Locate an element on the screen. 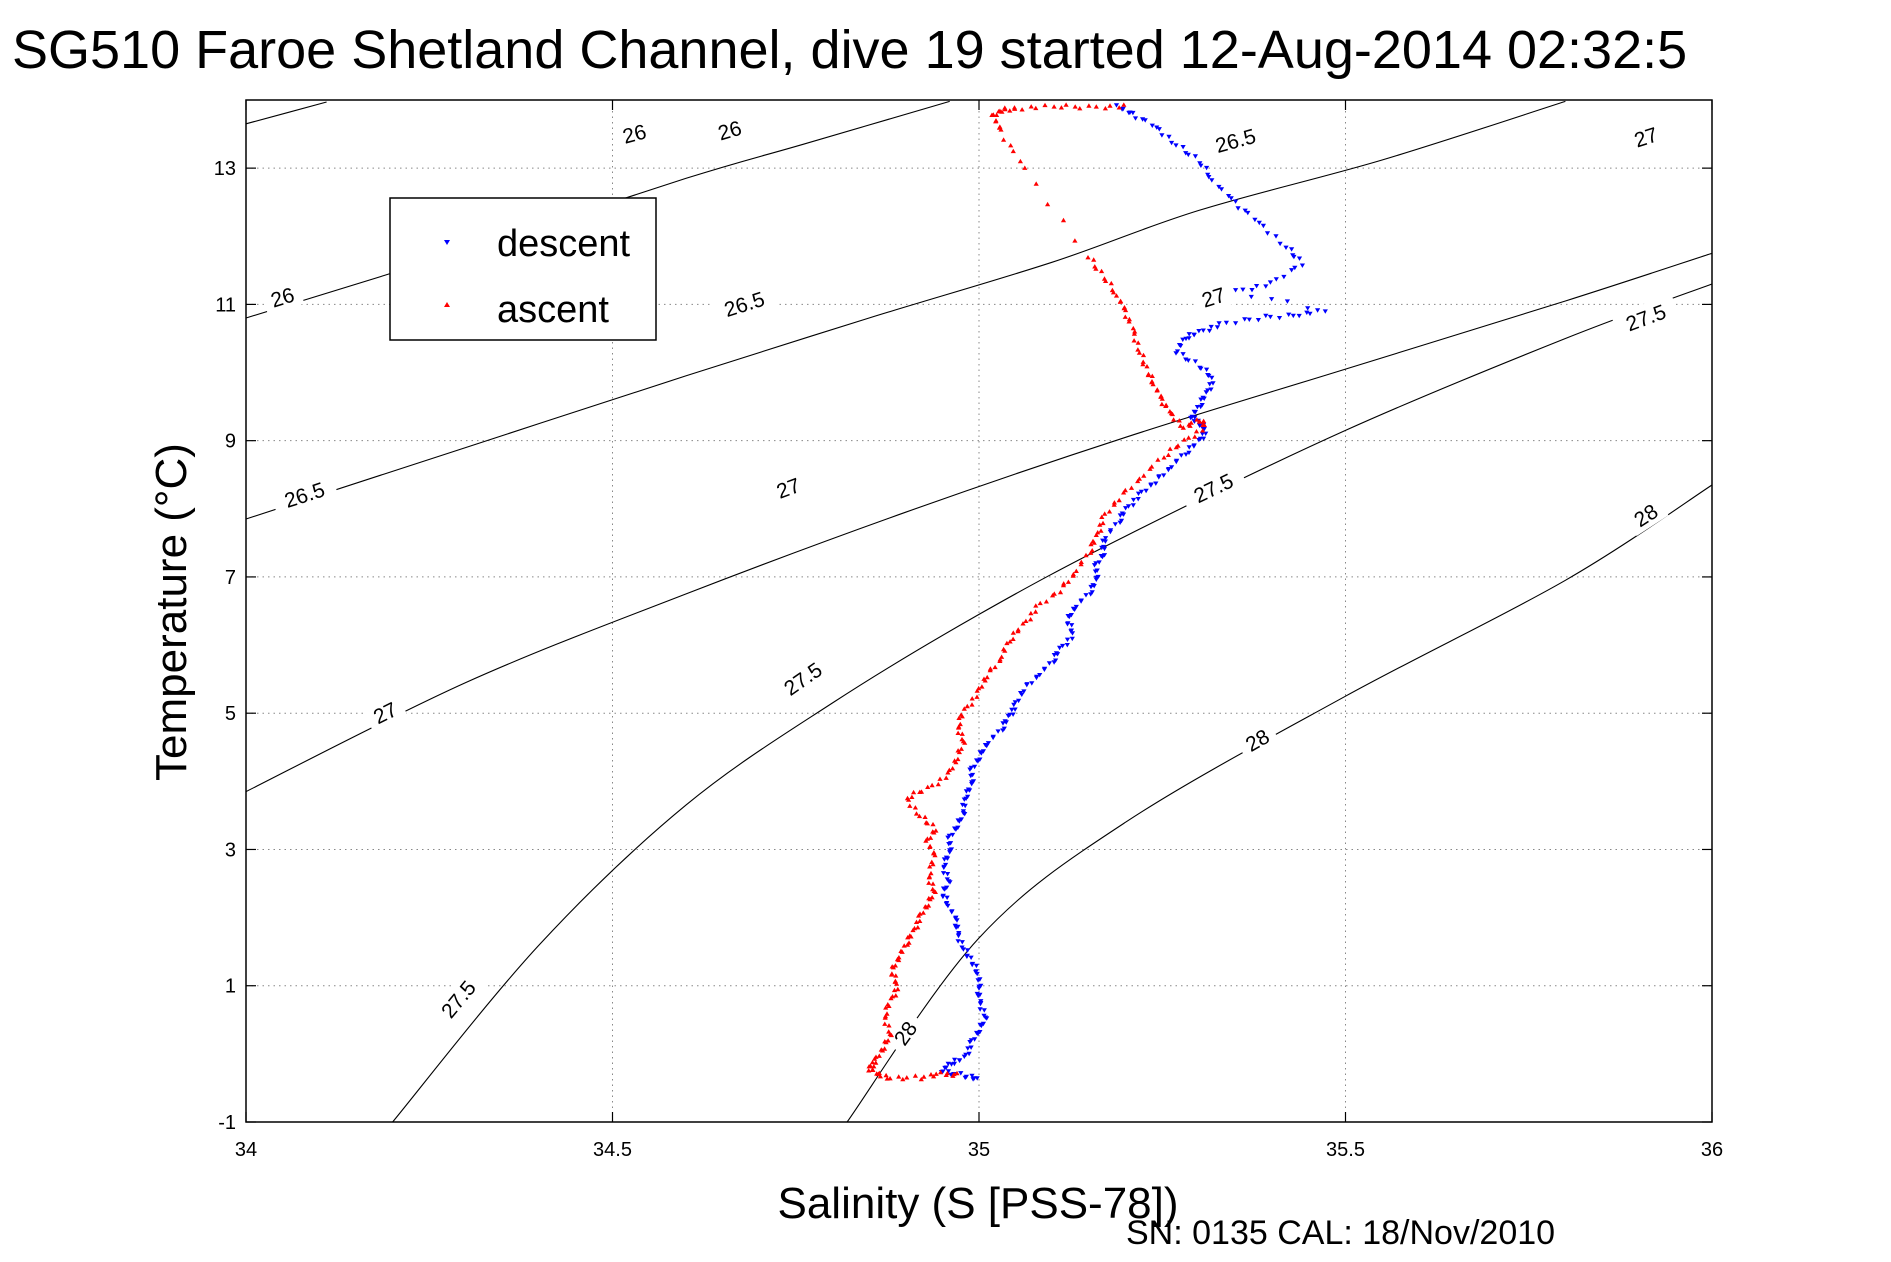 The height and width of the screenshot is (1262, 1891). legend-label-descent: descent is located at coordinates (564, 244).